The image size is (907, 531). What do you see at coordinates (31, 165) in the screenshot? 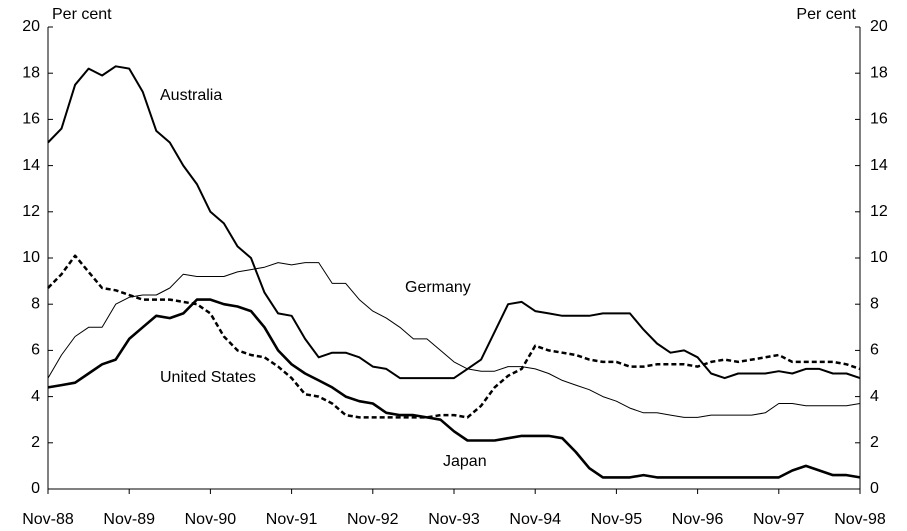
I see `y-tick-label: 14` at bounding box center [31, 165].